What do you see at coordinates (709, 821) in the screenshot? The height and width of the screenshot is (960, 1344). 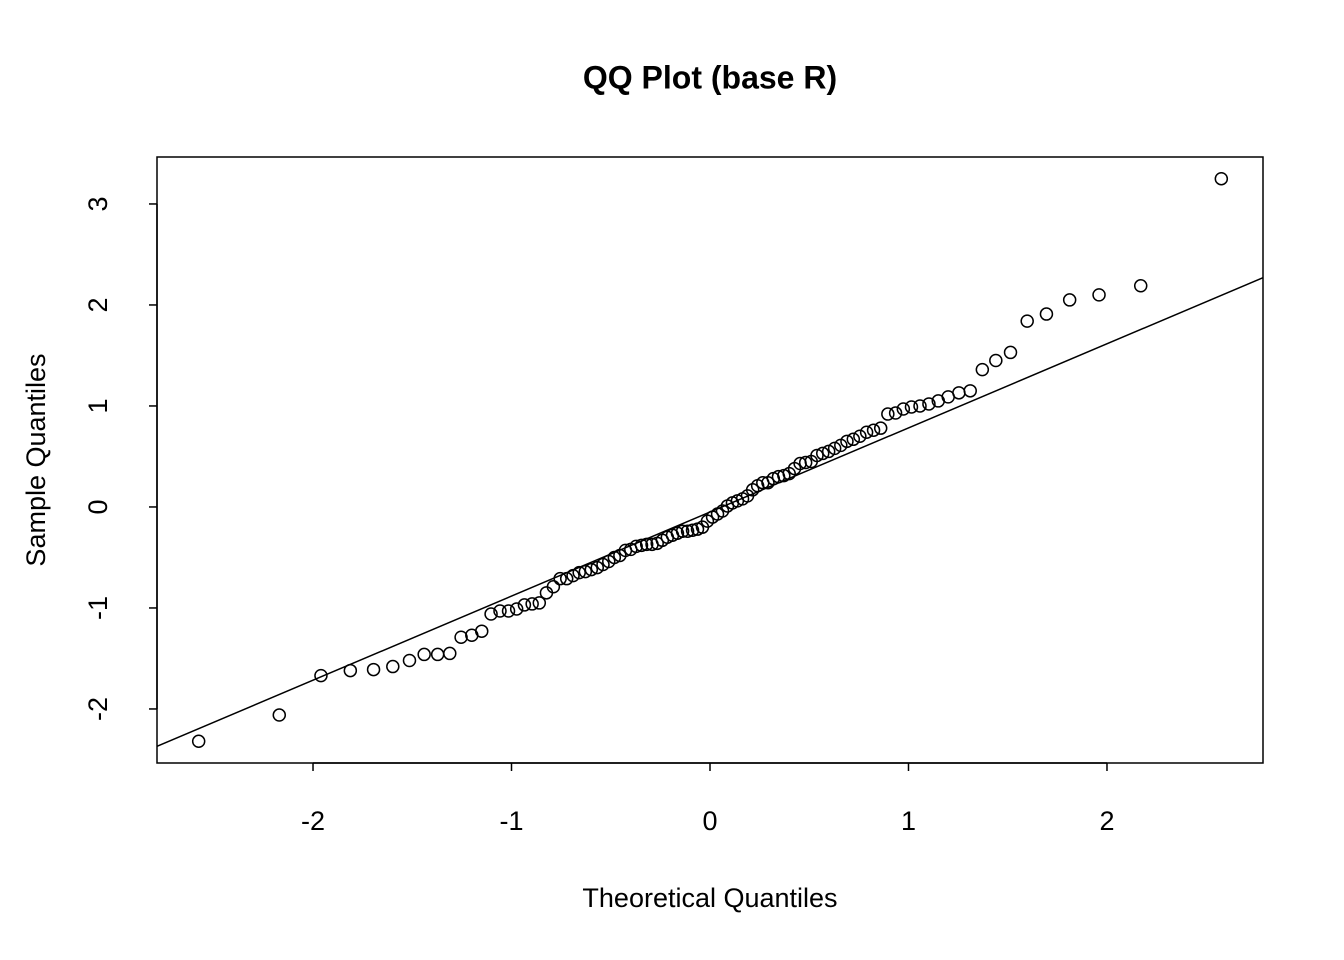 I see `x-tick-label: 0` at bounding box center [709, 821].